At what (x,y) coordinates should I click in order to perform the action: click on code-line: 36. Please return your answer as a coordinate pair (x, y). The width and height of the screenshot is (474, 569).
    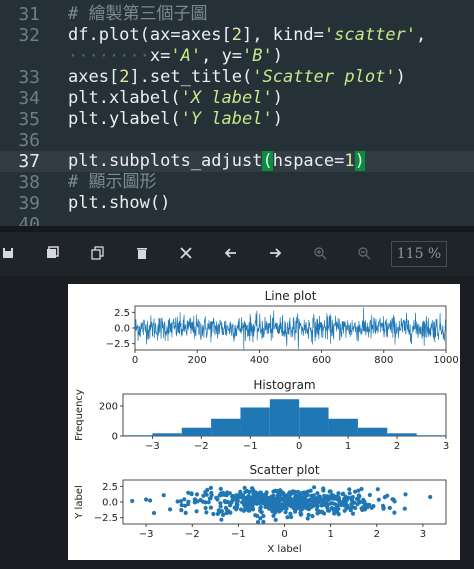
    Looking at the image, I should click on (237, 140).